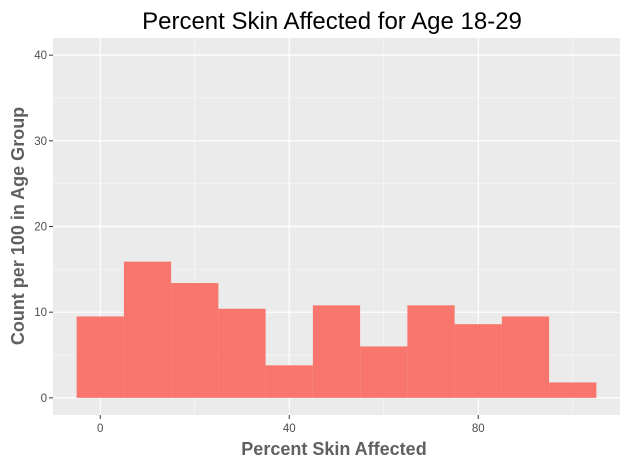 This screenshot has height=463, width=627. What do you see at coordinates (40, 228) in the screenshot?
I see `y-tick-label: 20` at bounding box center [40, 228].